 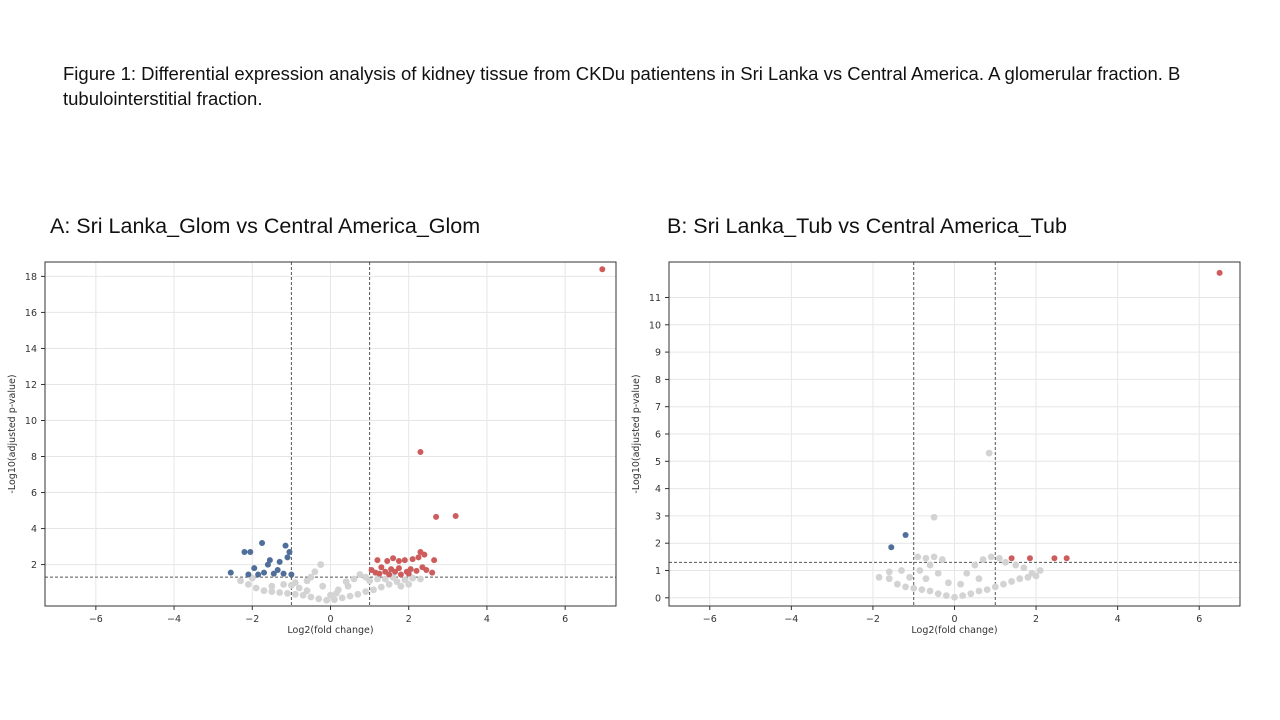 I want to click on y-tick-label: 3, so click(x=658, y=516).